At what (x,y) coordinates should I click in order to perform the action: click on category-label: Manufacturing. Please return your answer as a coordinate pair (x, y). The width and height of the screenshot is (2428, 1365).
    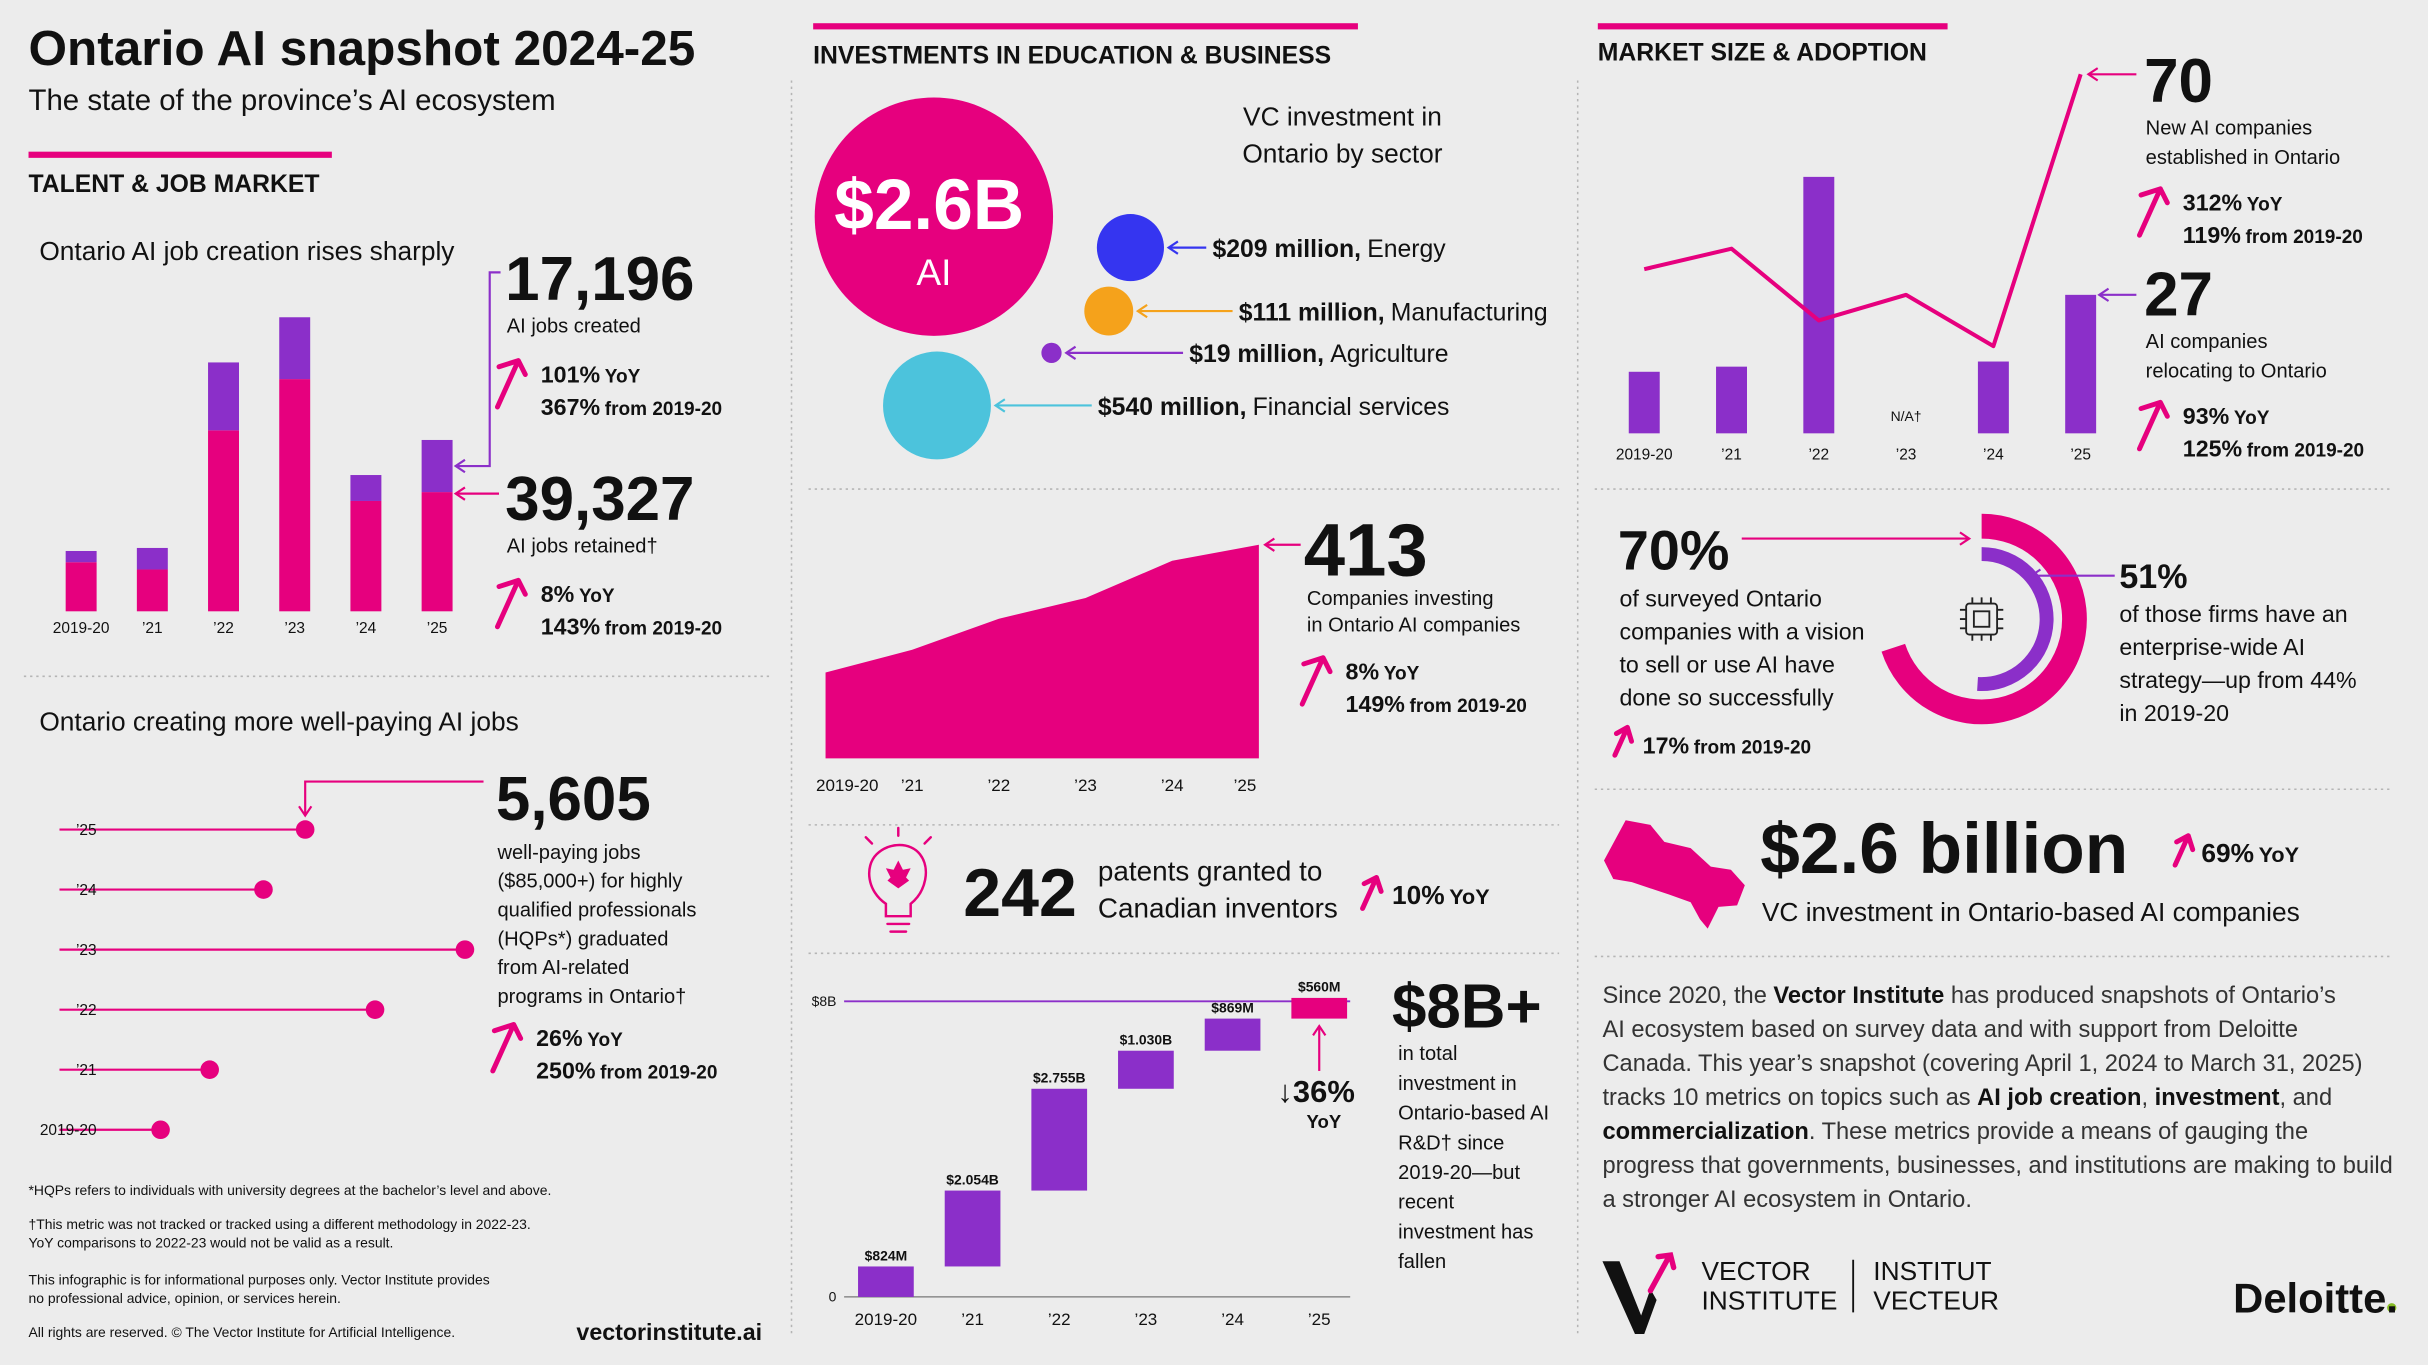
    Looking at the image, I should click on (1469, 312).